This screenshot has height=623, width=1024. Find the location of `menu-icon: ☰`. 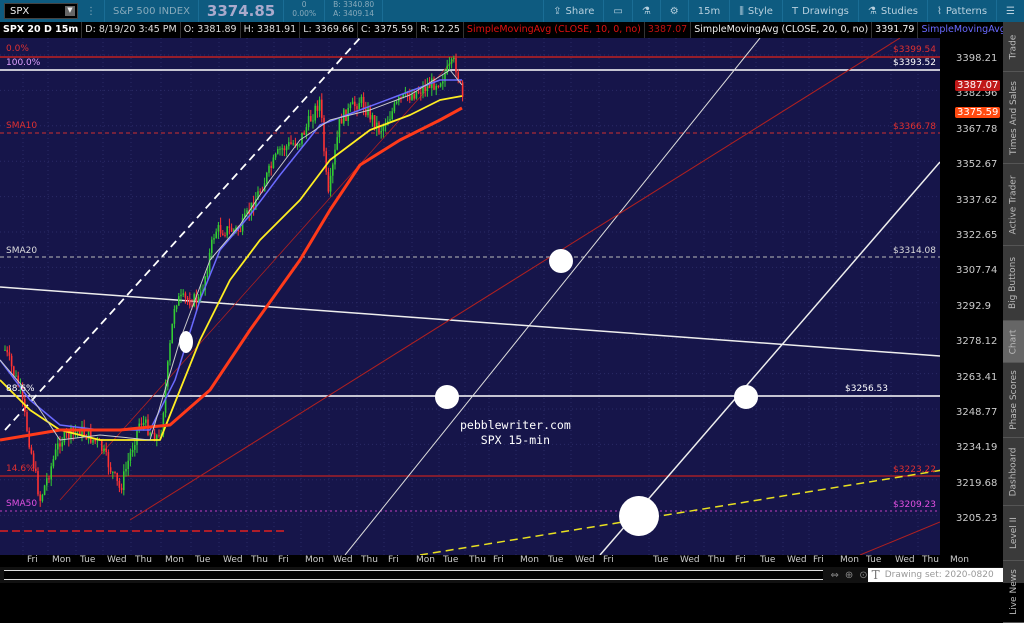

menu-icon: ☰ is located at coordinates (1010, 11).